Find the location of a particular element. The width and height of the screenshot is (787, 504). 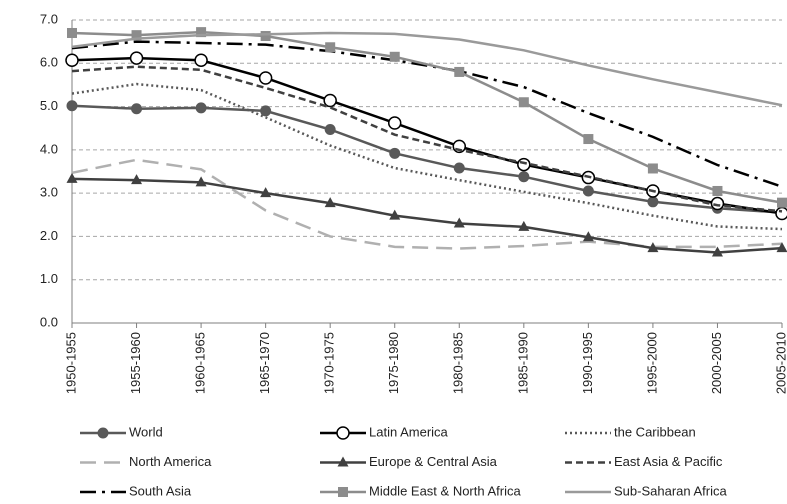

x-tick-label: 2000-2005 is located at coordinates (716, 363).